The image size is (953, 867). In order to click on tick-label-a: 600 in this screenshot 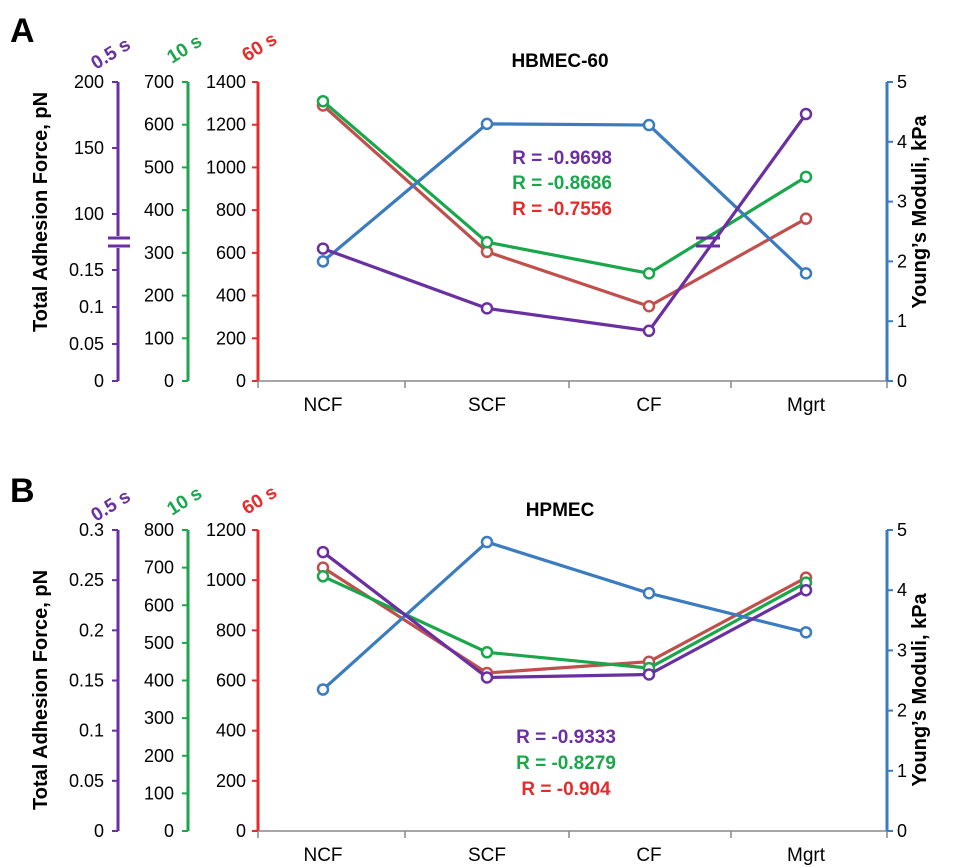, I will do `click(159, 125)`.